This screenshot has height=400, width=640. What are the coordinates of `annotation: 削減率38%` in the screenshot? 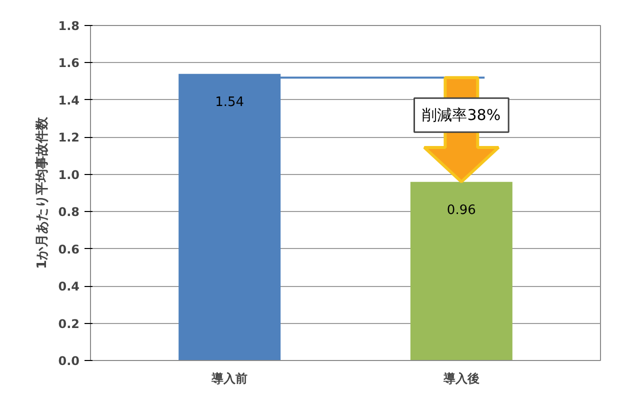 It's located at (461, 115).